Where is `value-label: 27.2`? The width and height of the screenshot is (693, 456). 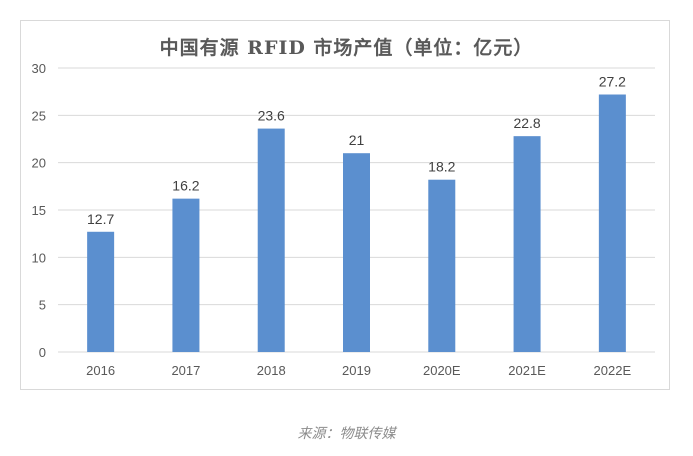
value-label: 27.2 is located at coordinates (612, 82).